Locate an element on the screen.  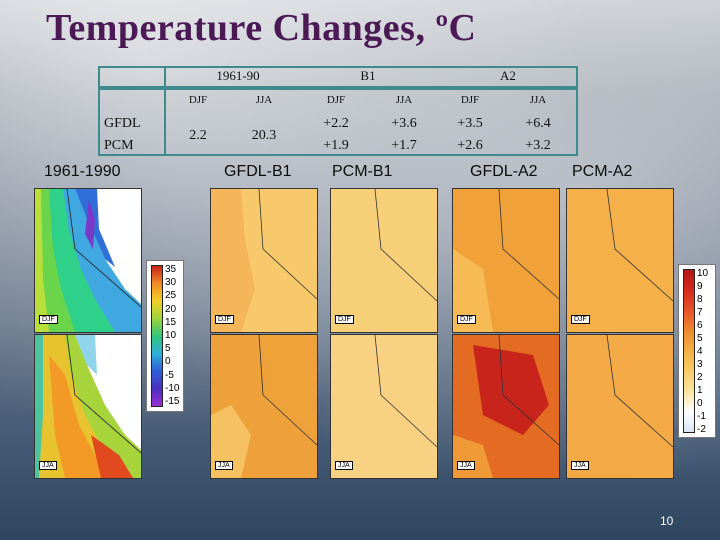
colorbar-tick-label: 2 is located at coordinates (700, 377).